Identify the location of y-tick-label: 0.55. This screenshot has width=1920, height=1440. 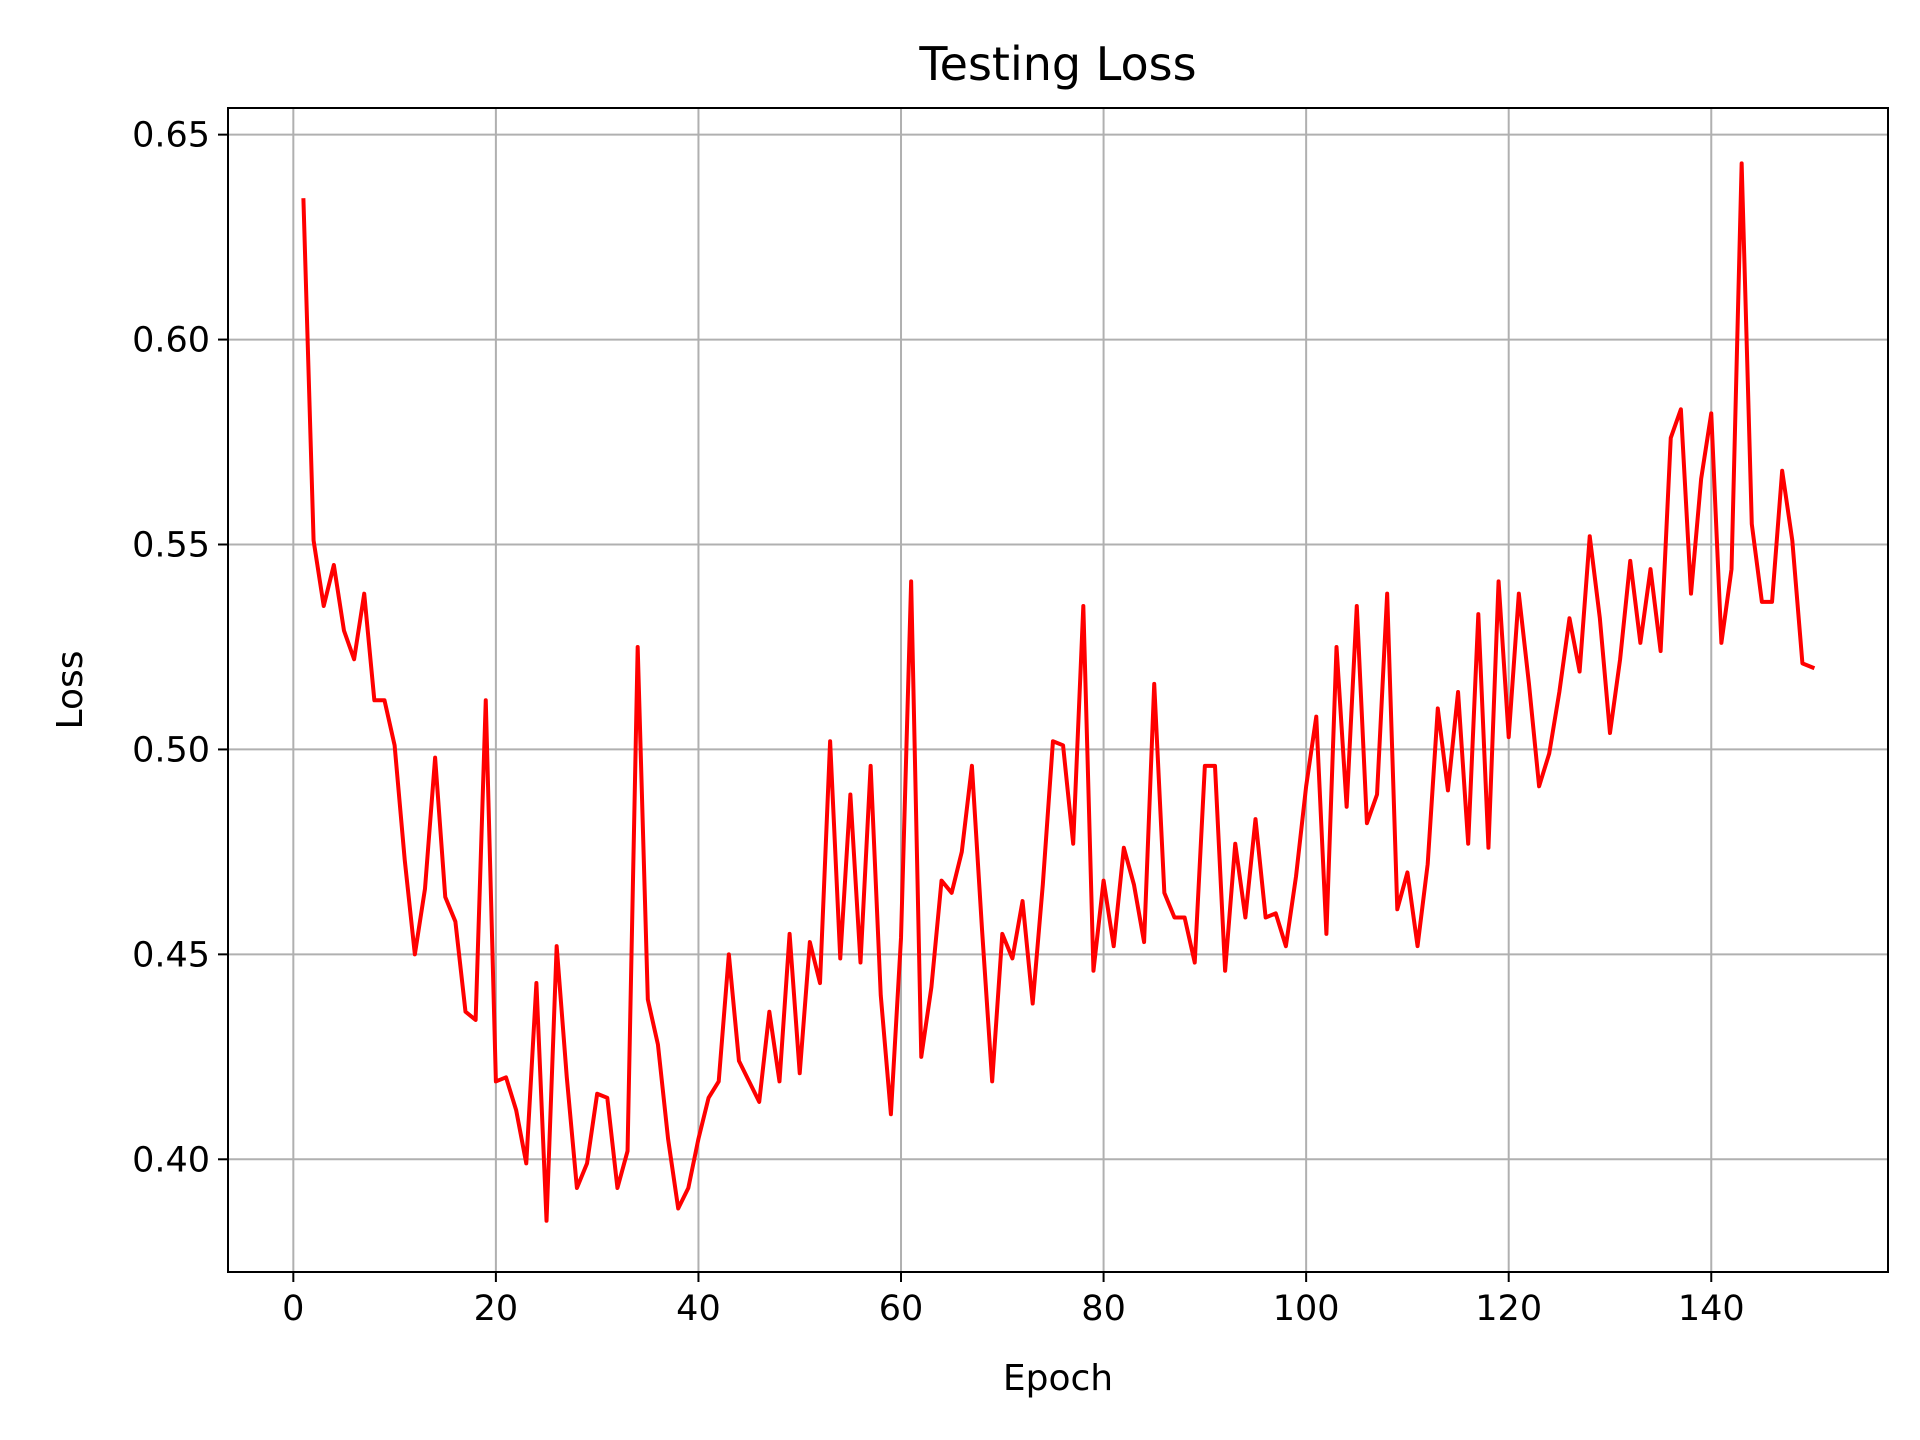
(171, 546).